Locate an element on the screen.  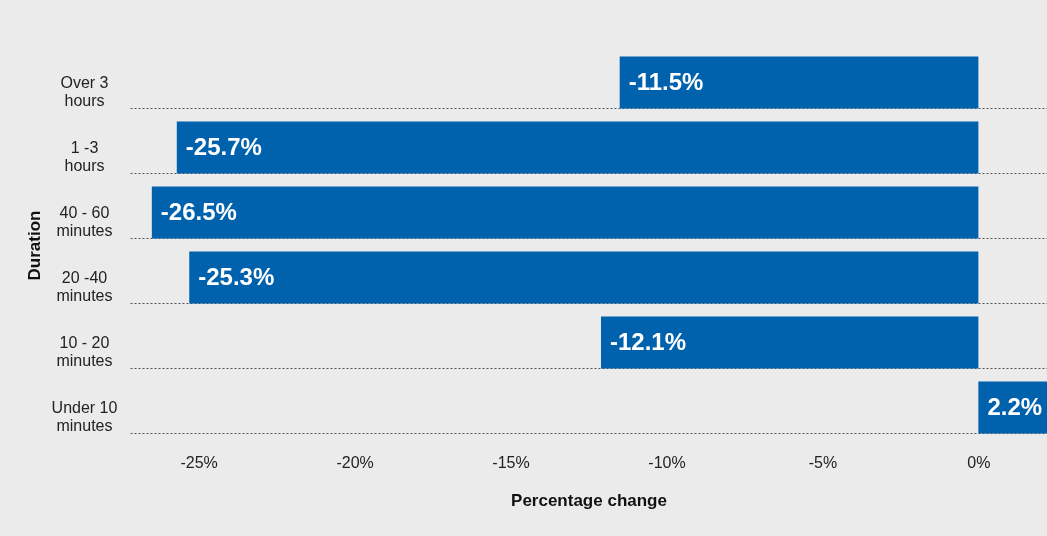
x-tick-label: -20% is located at coordinates (355, 462).